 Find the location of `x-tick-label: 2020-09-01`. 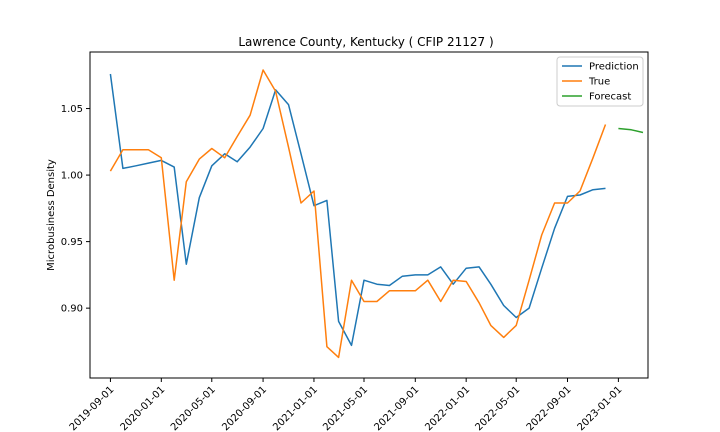

x-tick-label: 2020-09-01 is located at coordinates (244, 408).